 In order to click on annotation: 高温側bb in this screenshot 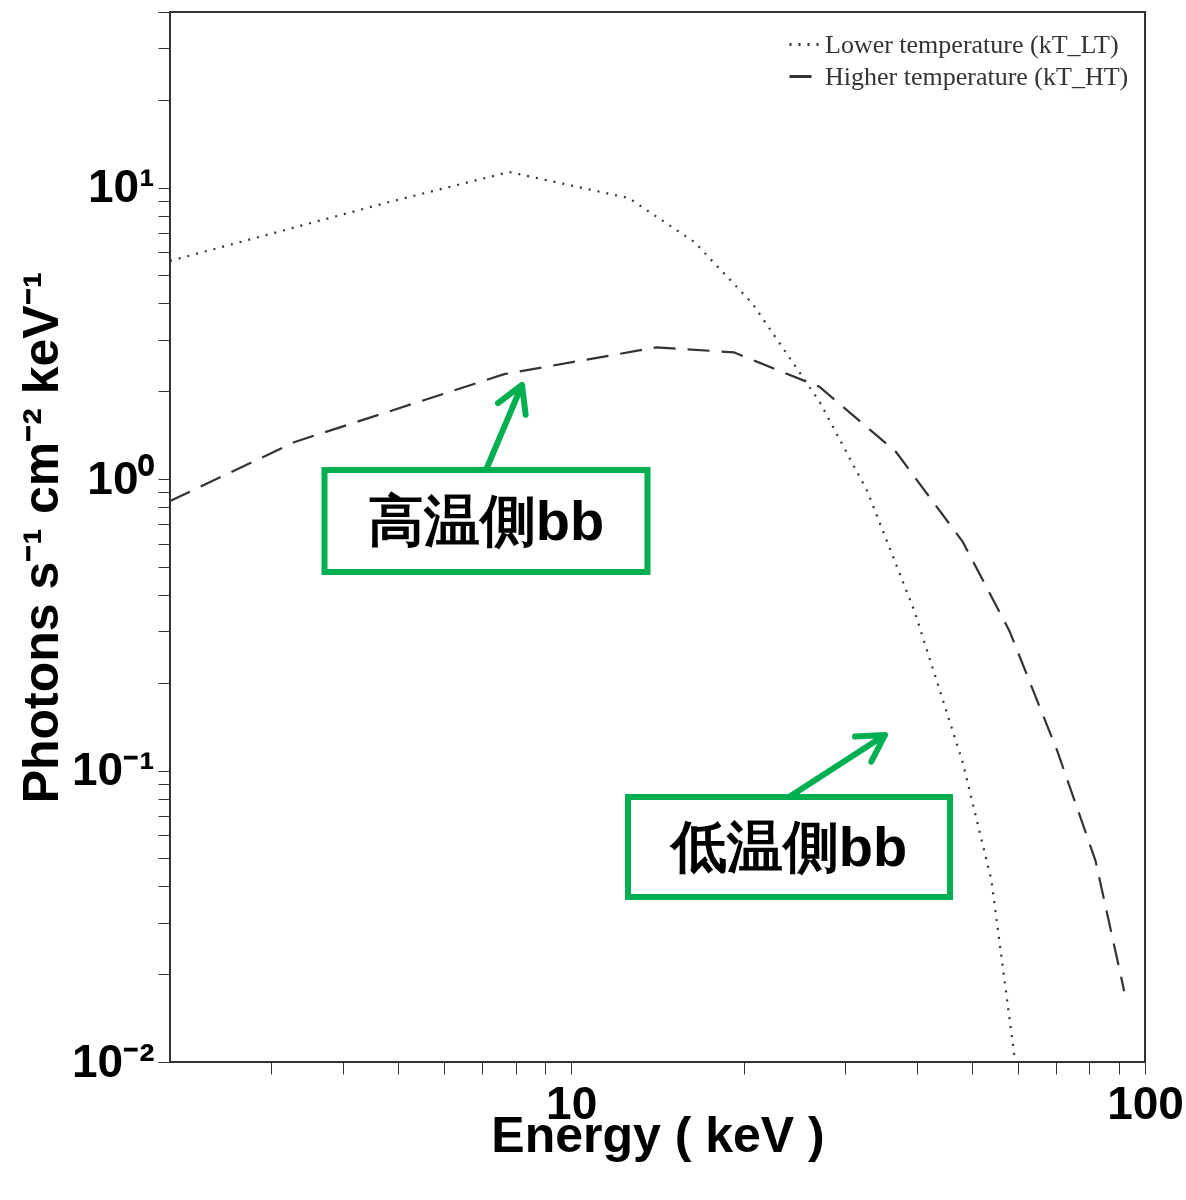, I will do `click(486, 520)`.